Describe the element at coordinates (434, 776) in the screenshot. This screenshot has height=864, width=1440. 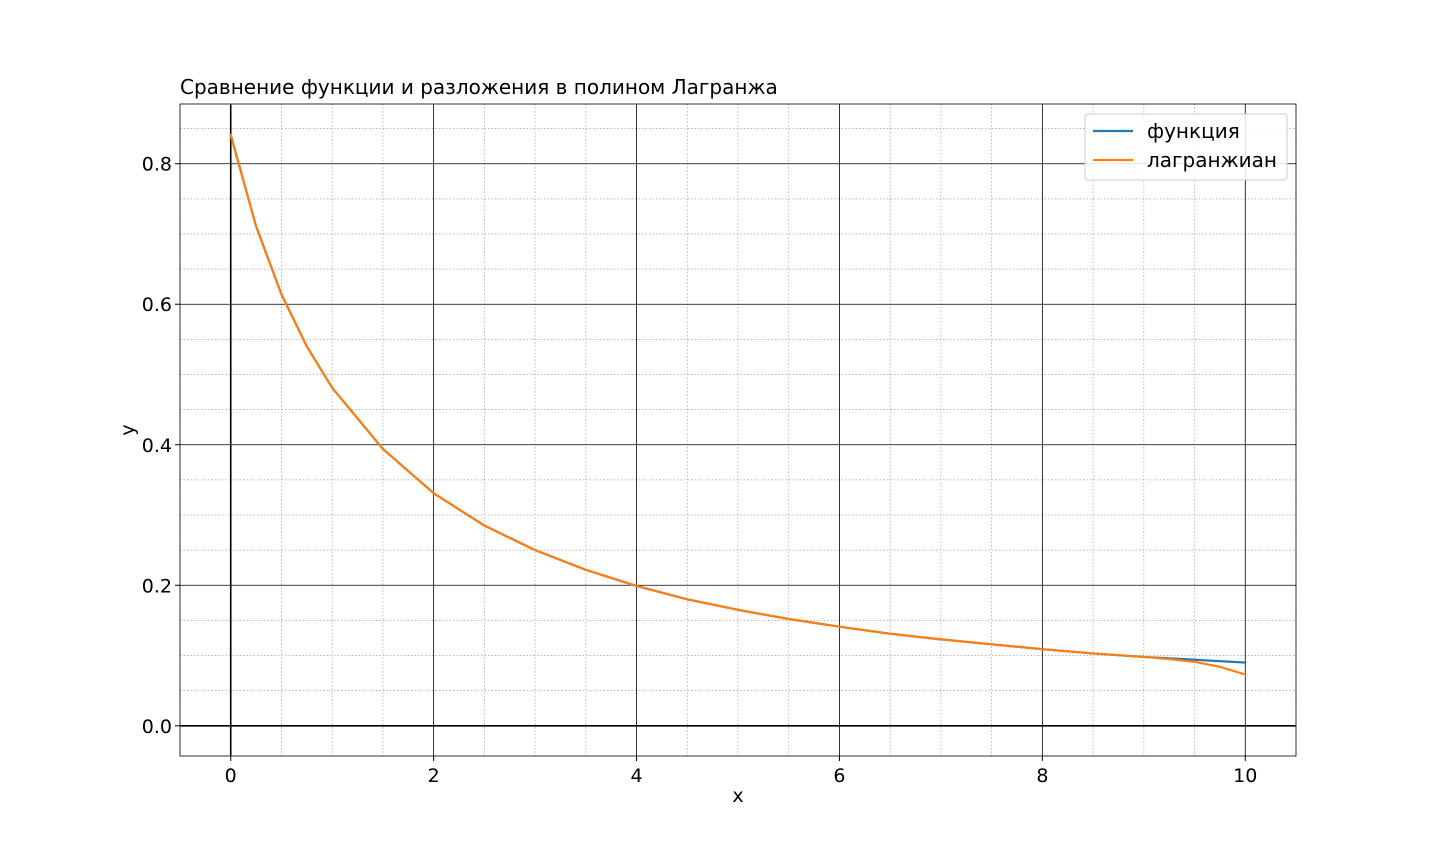
I see `x-tick-label: 2` at that location.